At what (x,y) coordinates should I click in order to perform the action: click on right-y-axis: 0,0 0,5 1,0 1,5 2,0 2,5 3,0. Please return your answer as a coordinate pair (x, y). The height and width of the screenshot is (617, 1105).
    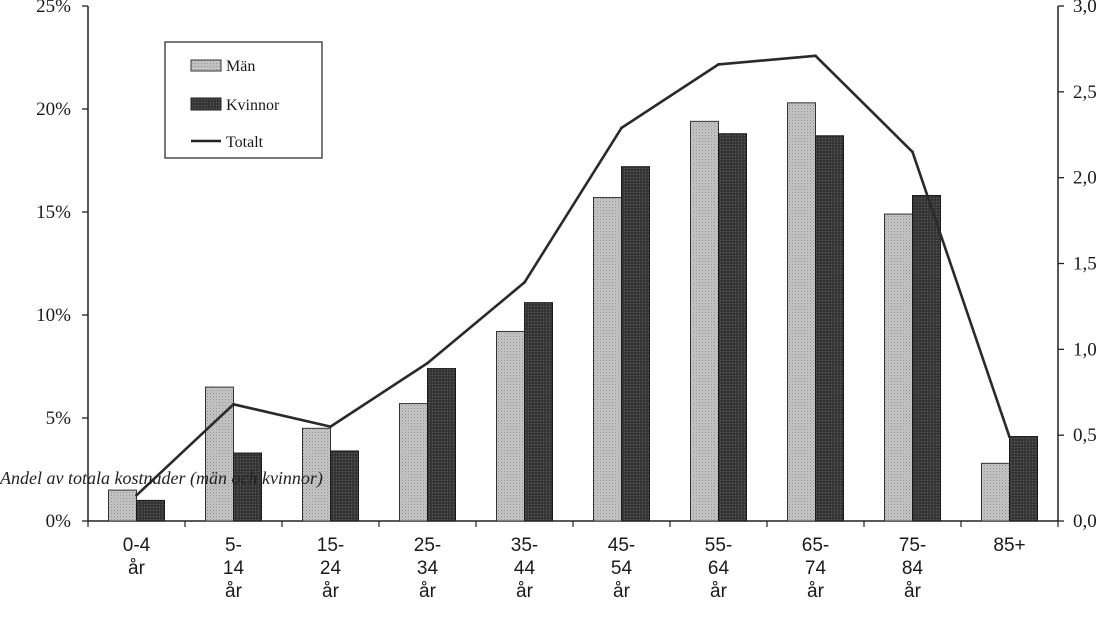
    Looking at the image, I should click on (1077, 266).